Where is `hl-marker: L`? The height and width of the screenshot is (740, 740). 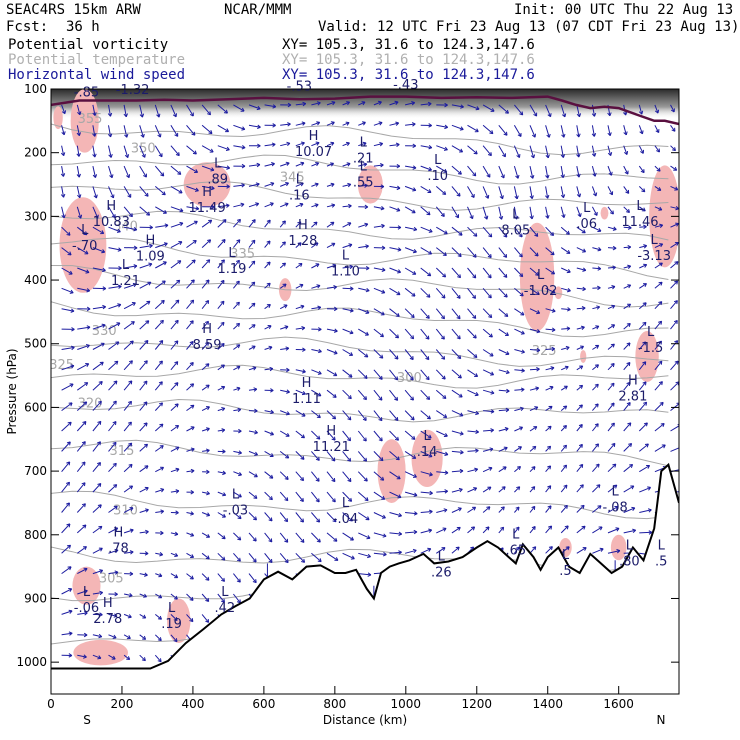 hl-marker: L is located at coordinates (566, 555).